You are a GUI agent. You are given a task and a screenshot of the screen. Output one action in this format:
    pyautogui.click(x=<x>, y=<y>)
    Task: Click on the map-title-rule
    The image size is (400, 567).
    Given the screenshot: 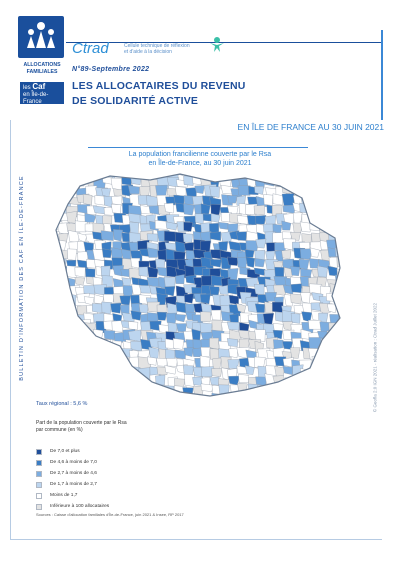 What is the action you would take?
    pyautogui.click(x=198, y=147)
    